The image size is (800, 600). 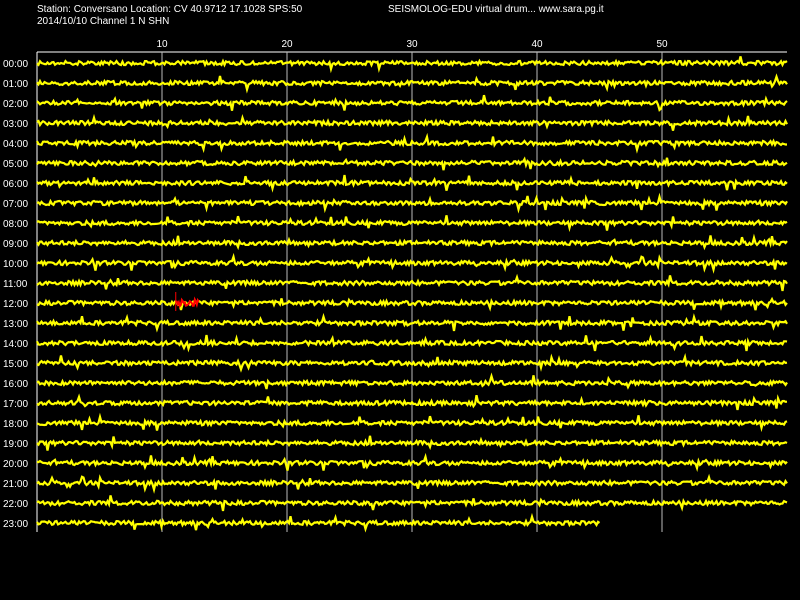 What do you see at coordinates (162, 44) in the screenshot?
I see `minute-label: 10` at bounding box center [162, 44].